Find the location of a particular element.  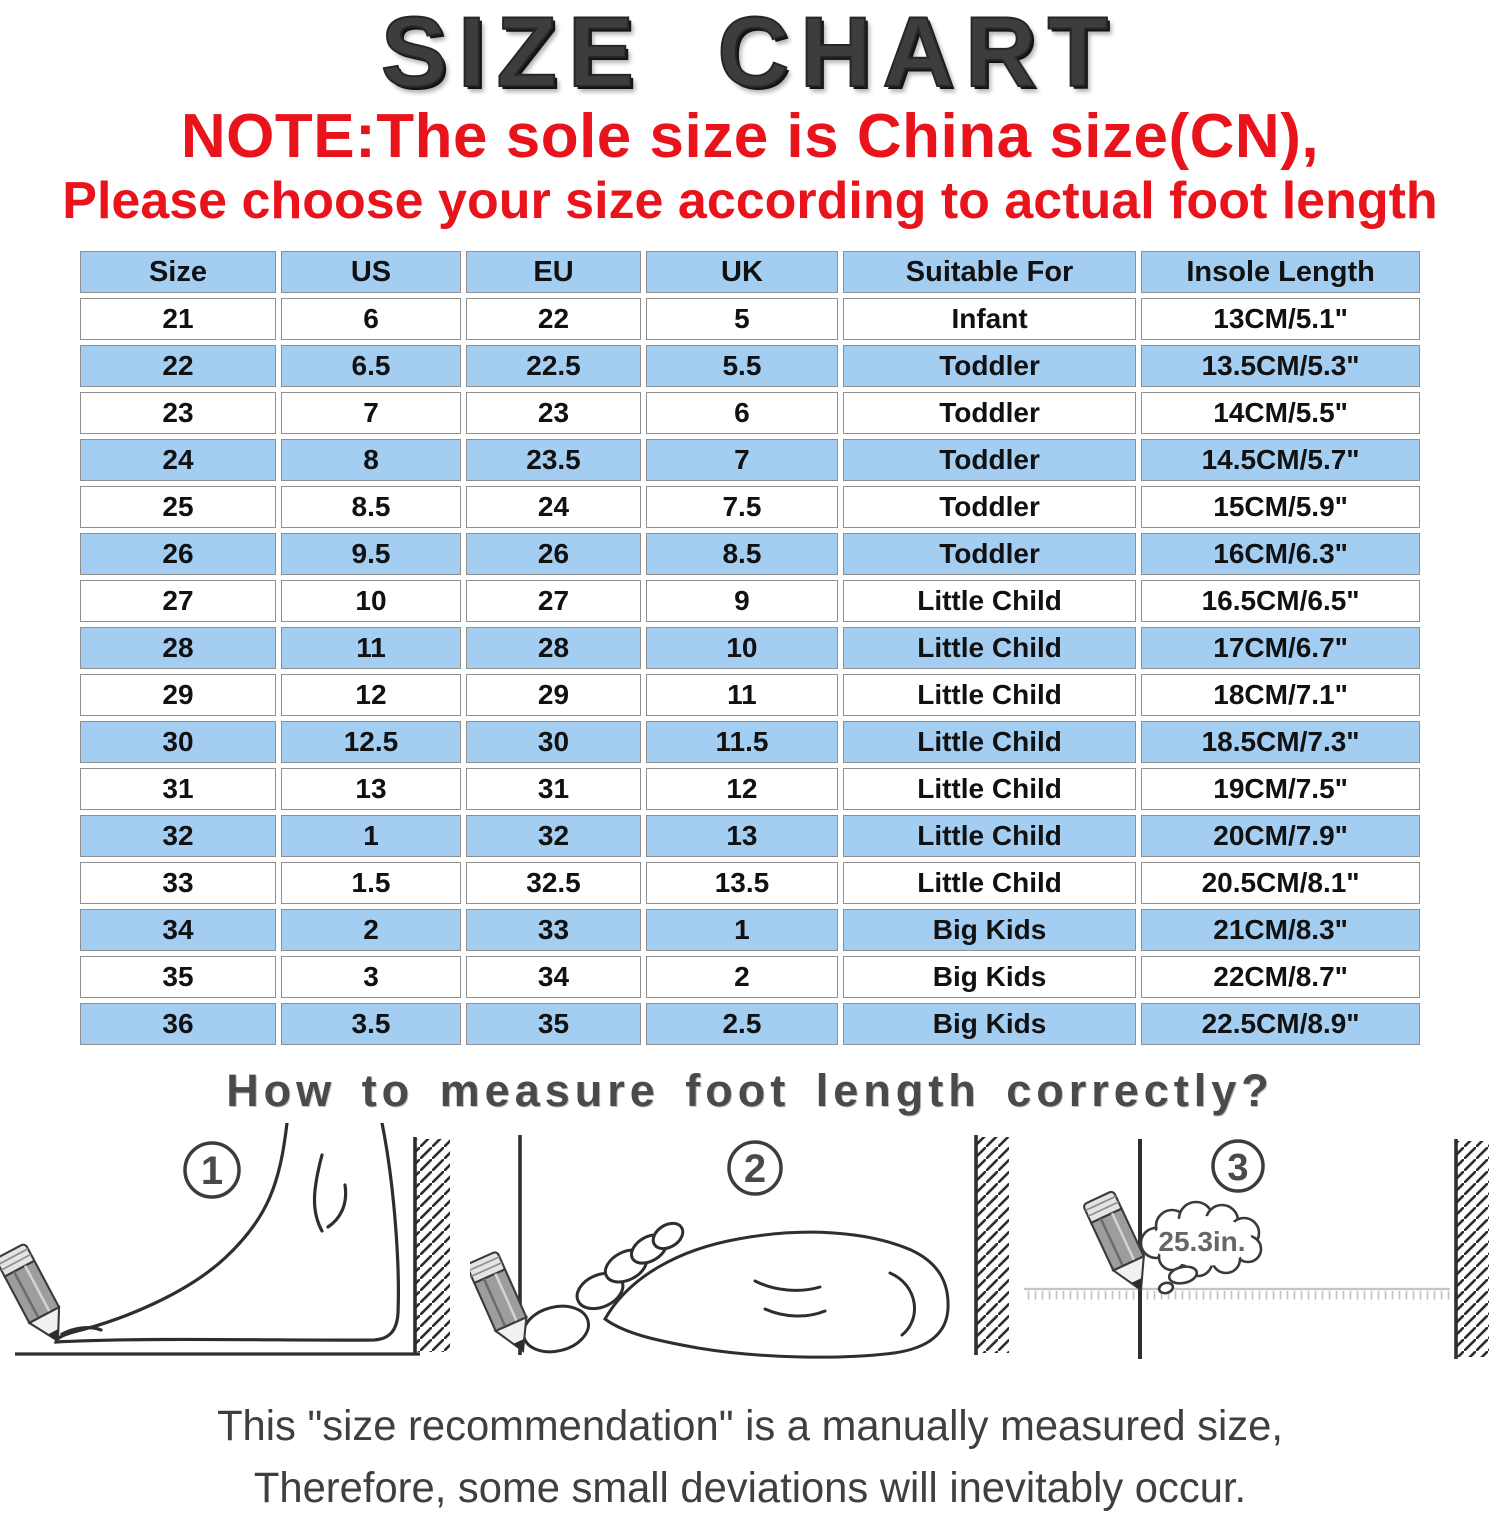

insole-length-cell: 16CM/6.3" is located at coordinates (1280, 554).